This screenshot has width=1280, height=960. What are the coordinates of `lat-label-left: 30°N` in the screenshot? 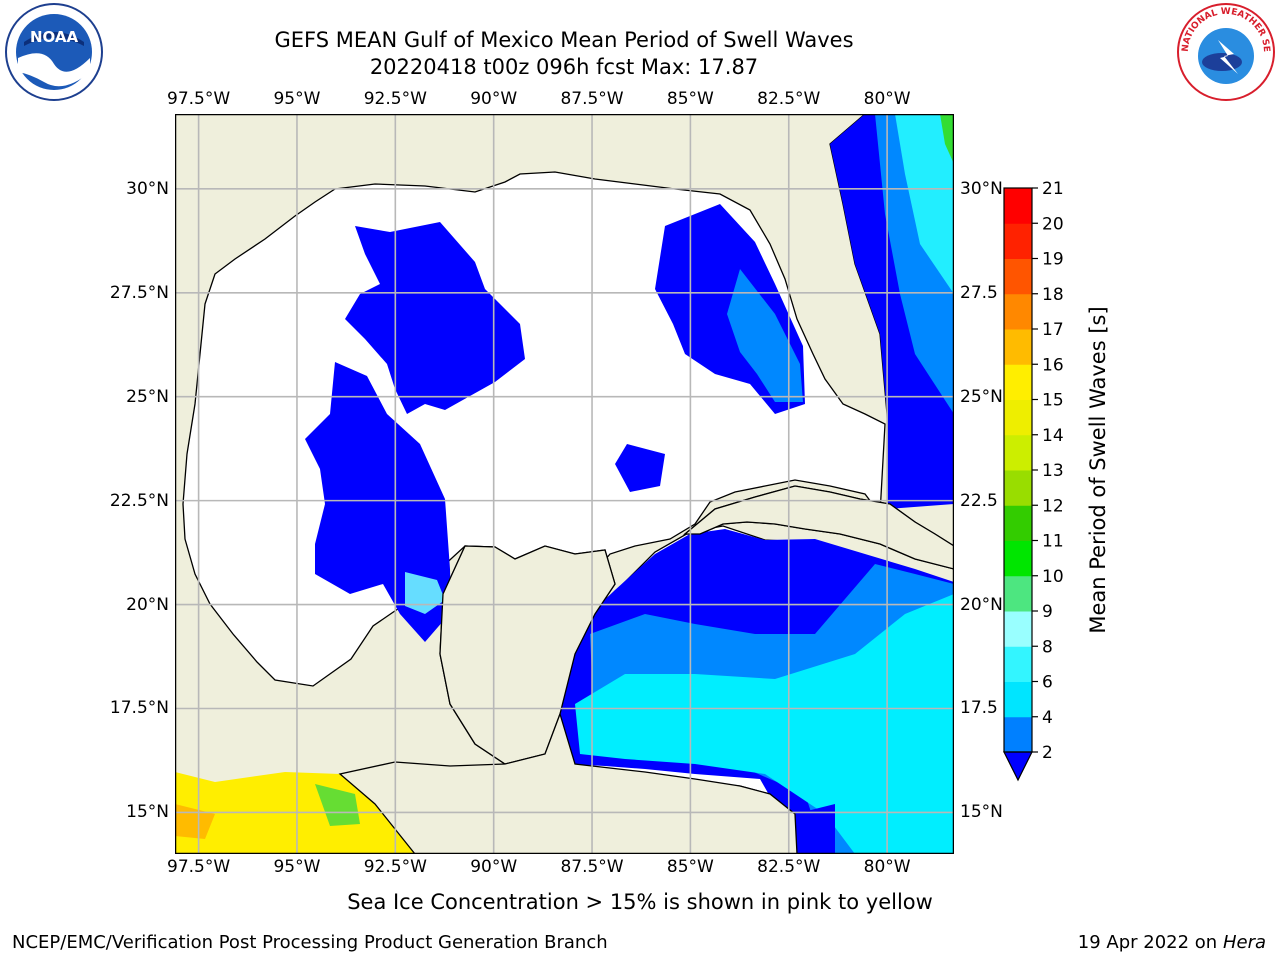 It's located at (147, 188).